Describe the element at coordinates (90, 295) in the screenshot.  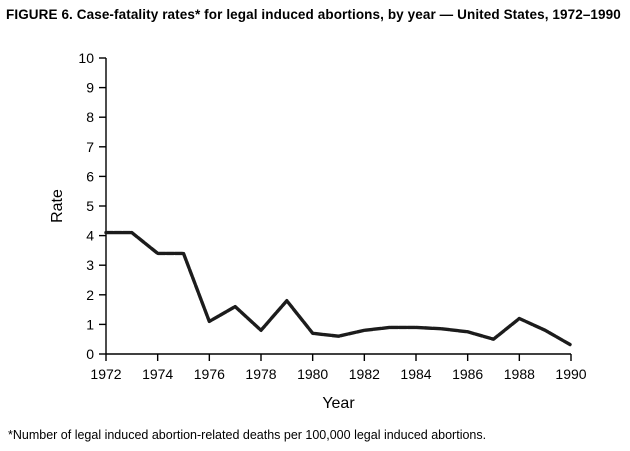
I see `y-tick-label: 2` at that location.